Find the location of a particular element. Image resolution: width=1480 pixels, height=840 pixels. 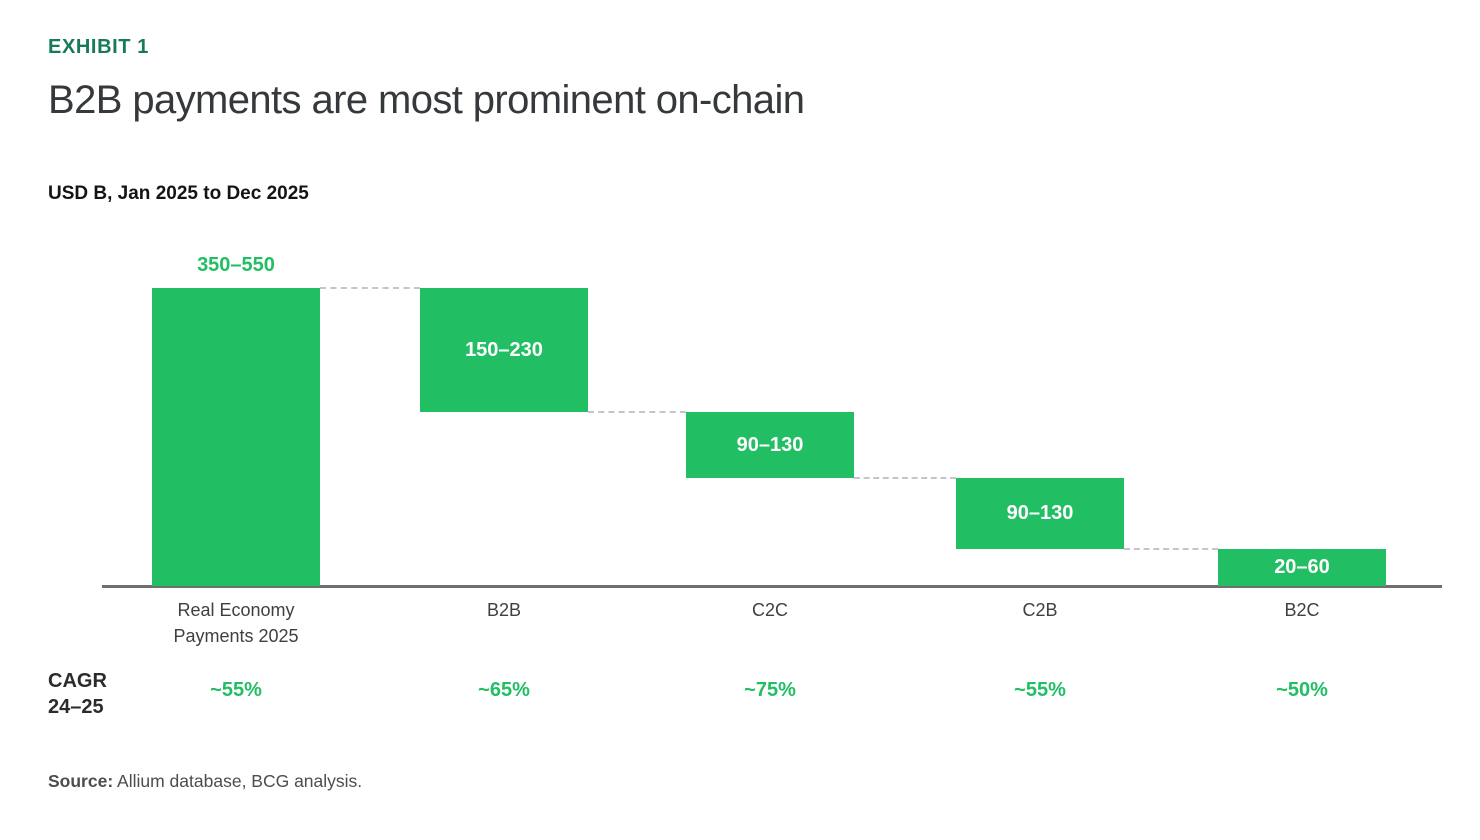

bar-c2c: 90–130 is located at coordinates (770, 445).